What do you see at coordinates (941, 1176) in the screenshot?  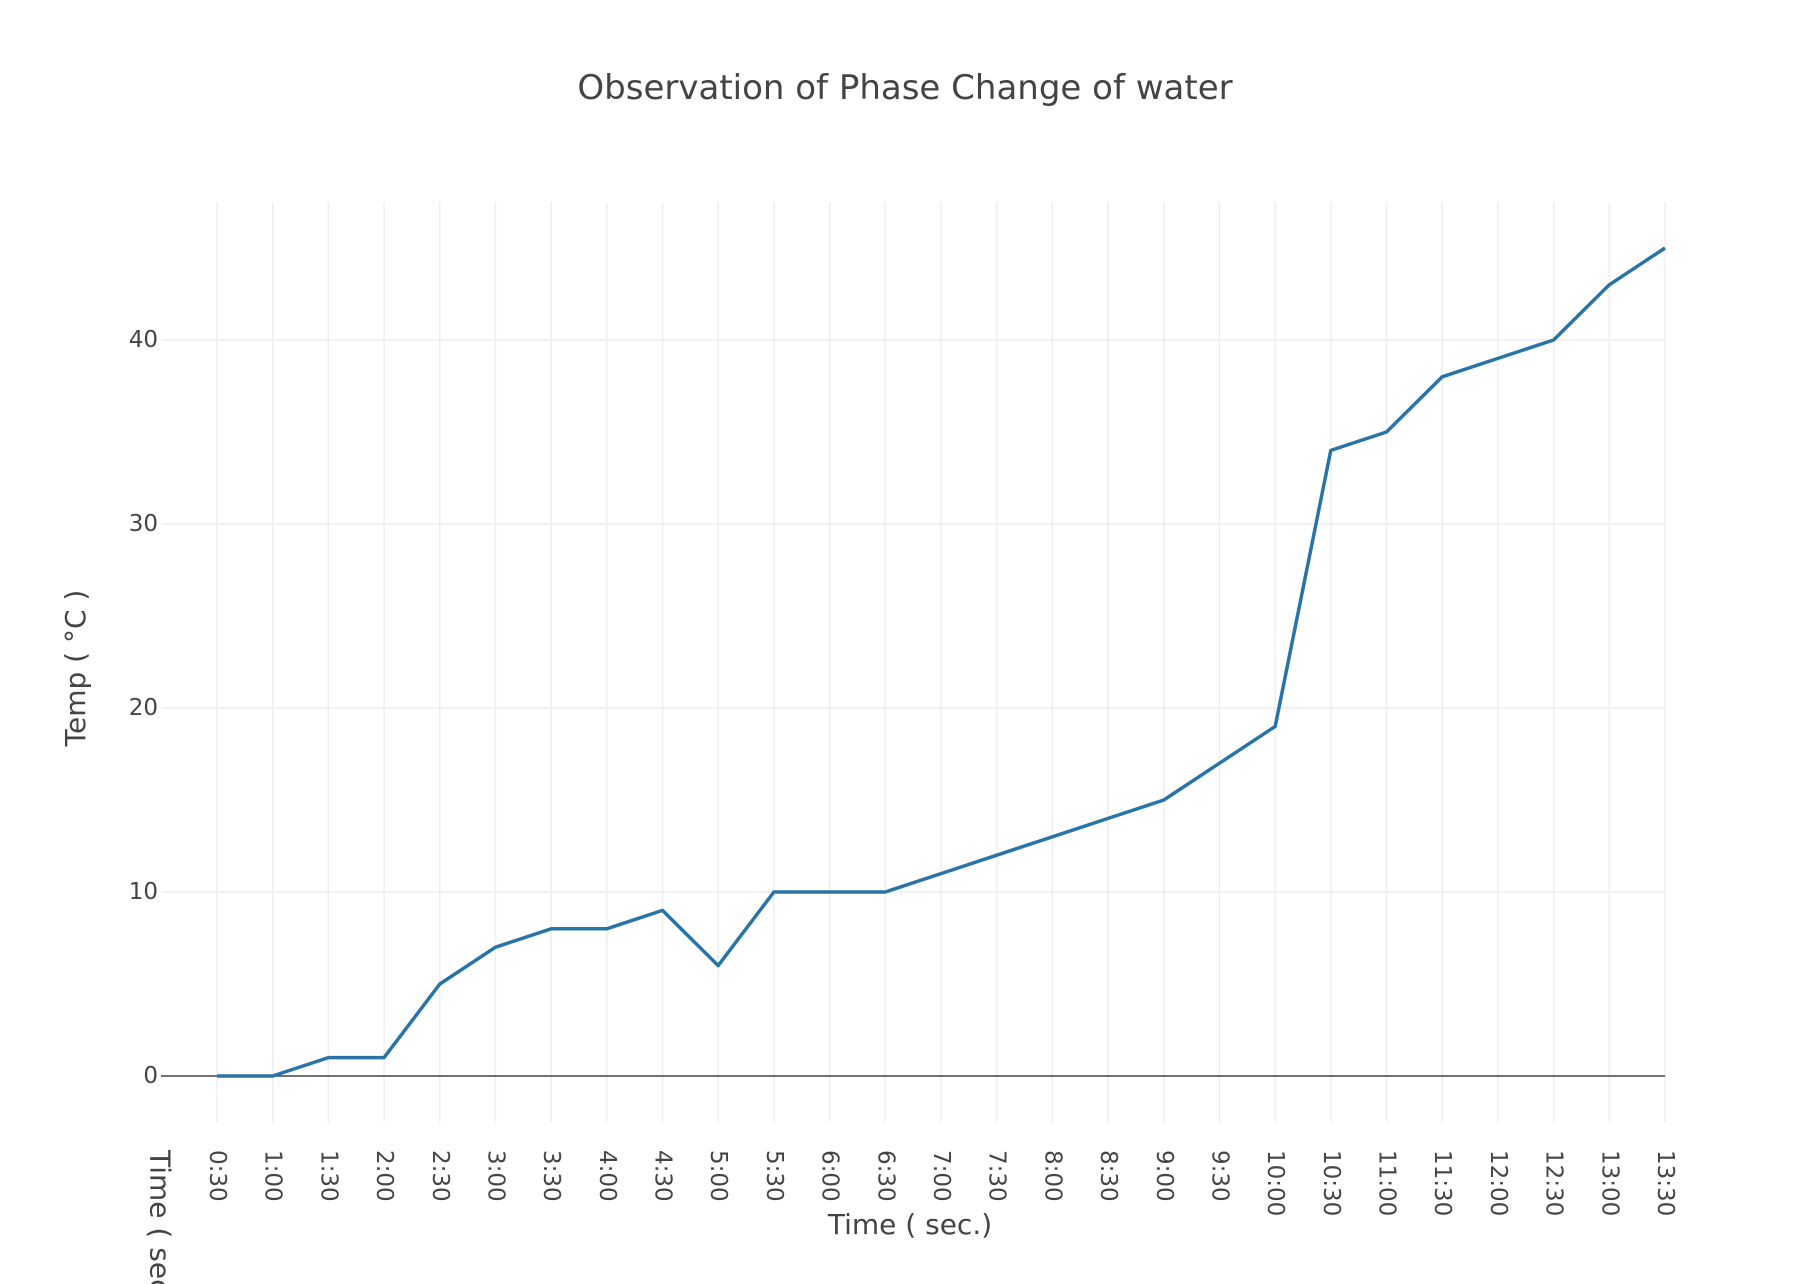 I see `x-tick-label: 7:00` at bounding box center [941, 1176].